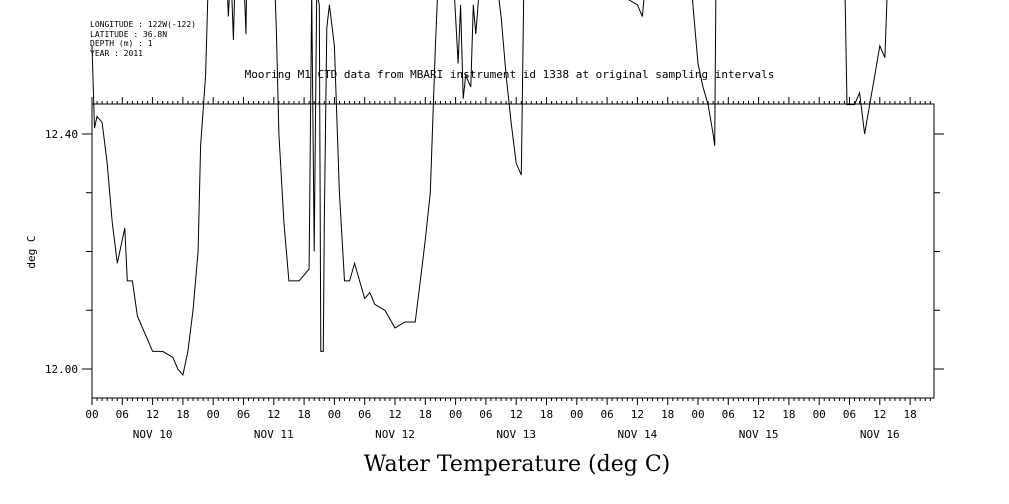  Describe the element at coordinates (274, 434) in the screenshot. I see `x-day-label: NOV 11` at that location.